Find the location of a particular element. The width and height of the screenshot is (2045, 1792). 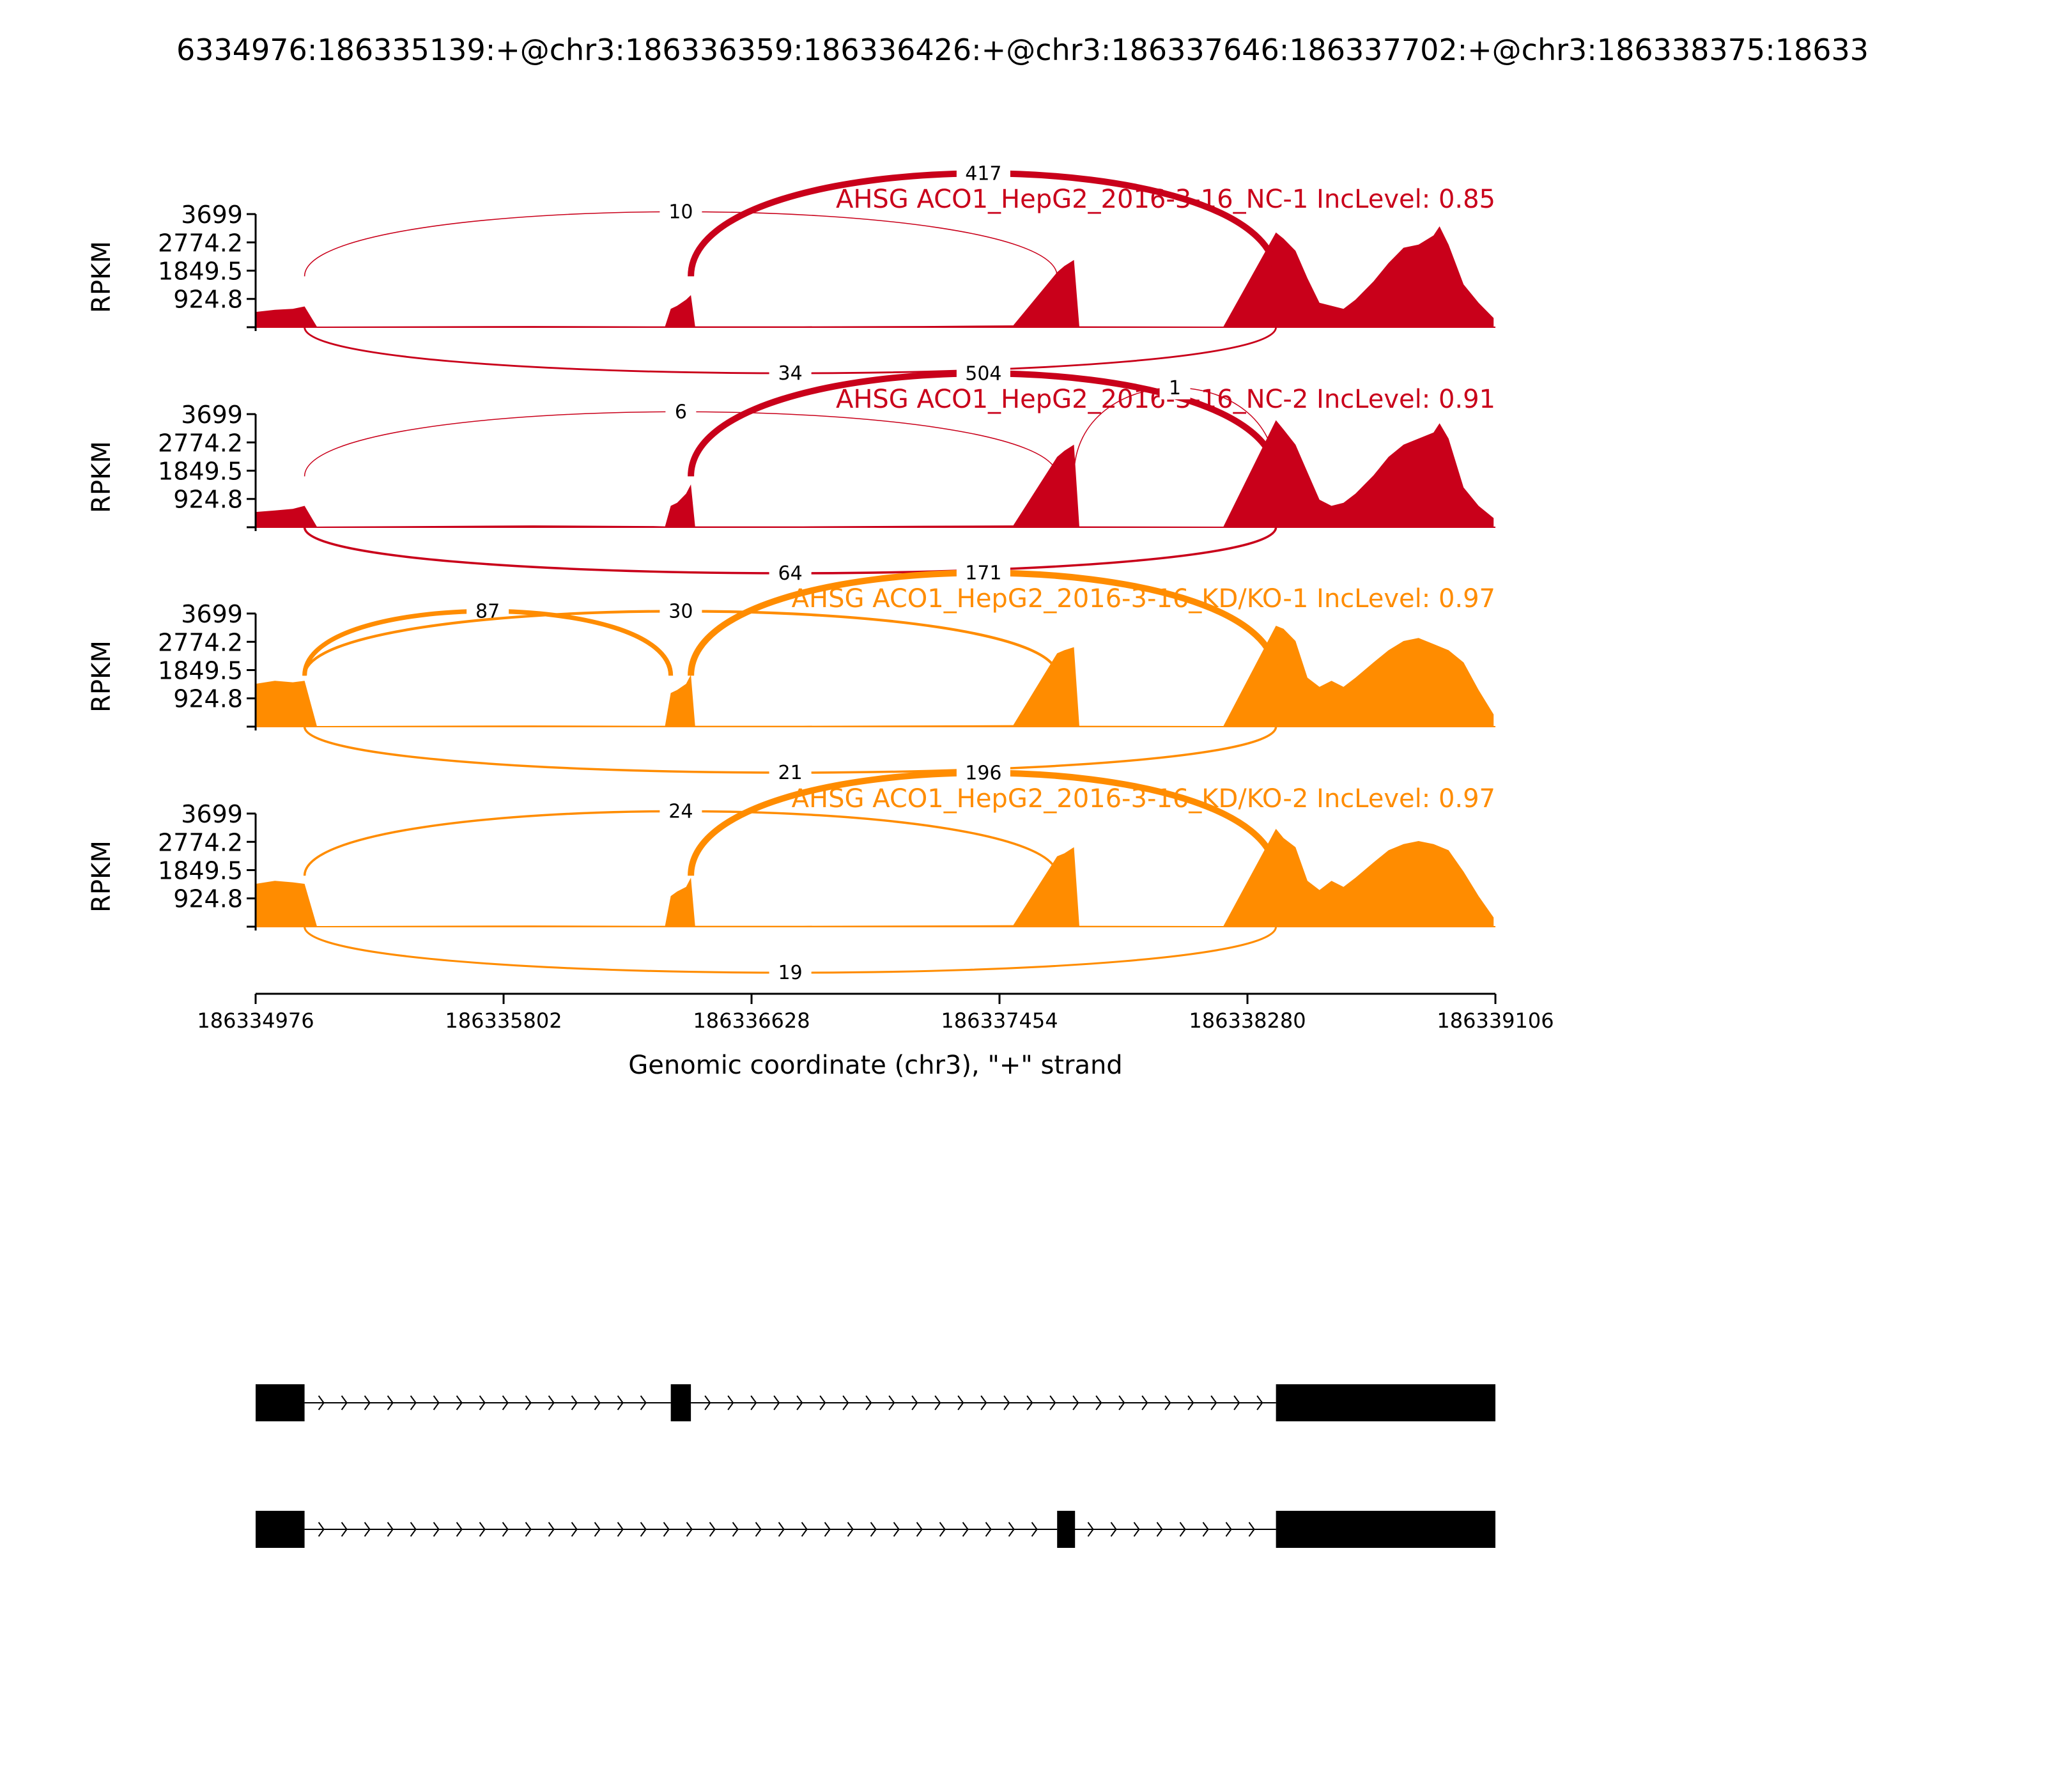

junction-count: 417 is located at coordinates (983, 173).